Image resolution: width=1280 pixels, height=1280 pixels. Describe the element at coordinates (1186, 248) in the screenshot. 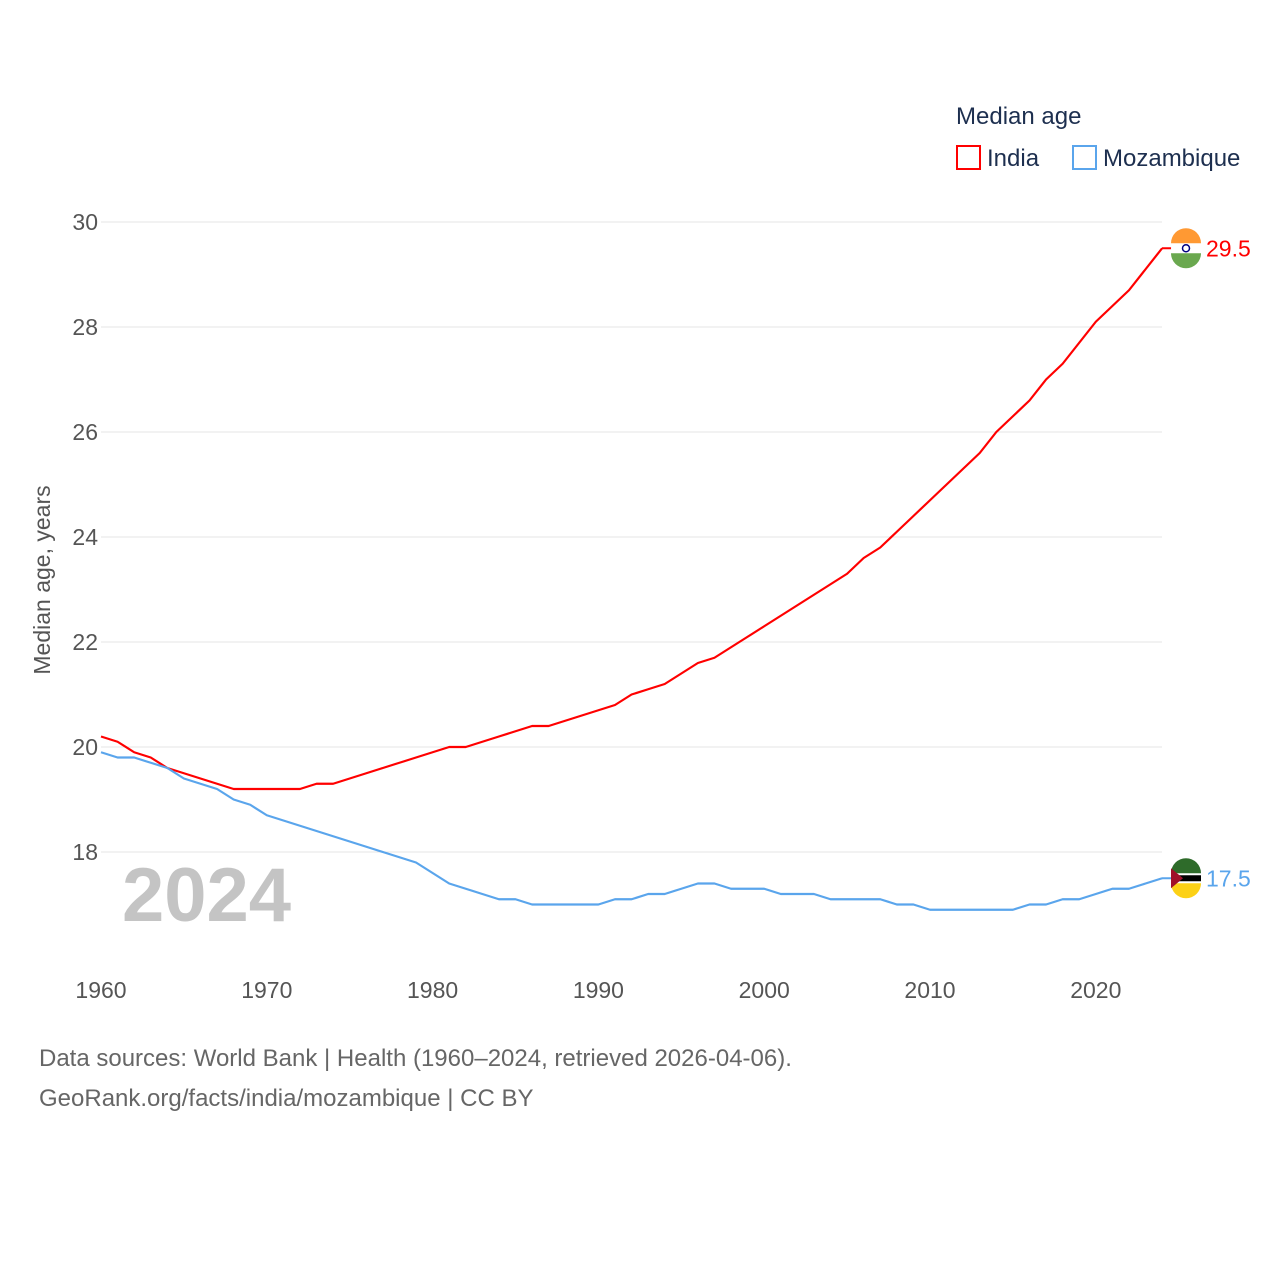

I see `india-flag-chakra` at that location.